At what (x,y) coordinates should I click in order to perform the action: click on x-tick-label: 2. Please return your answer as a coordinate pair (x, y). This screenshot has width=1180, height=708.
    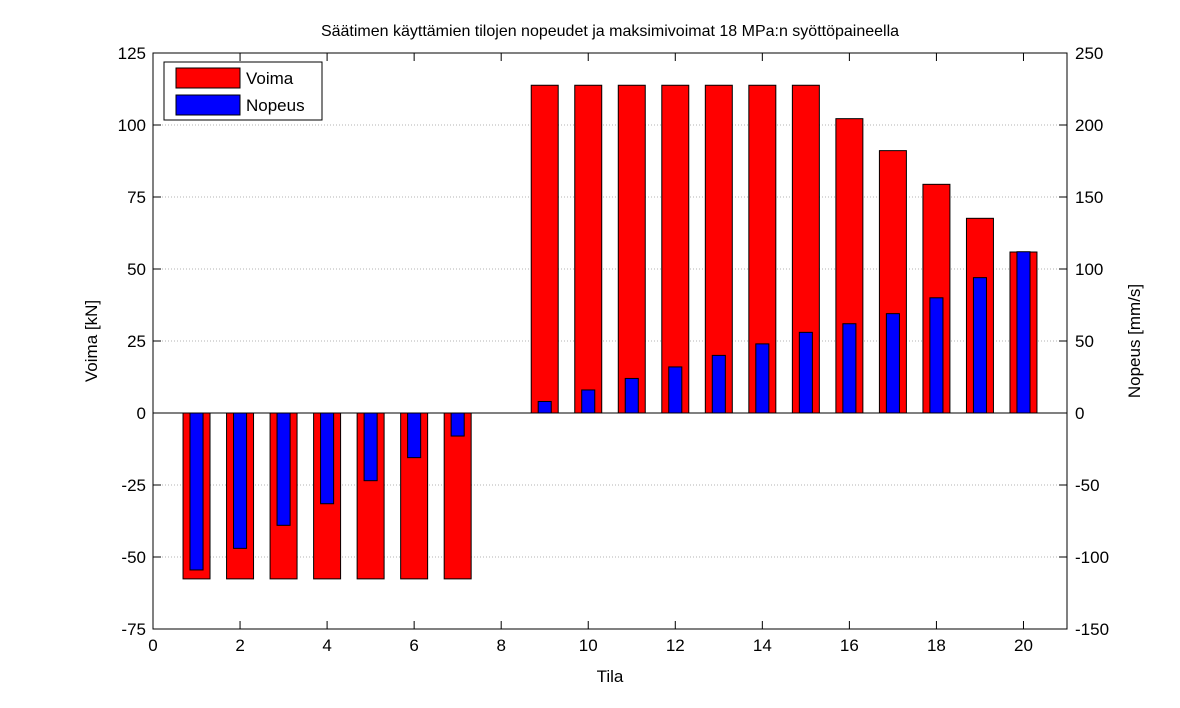
    Looking at the image, I should click on (239, 645).